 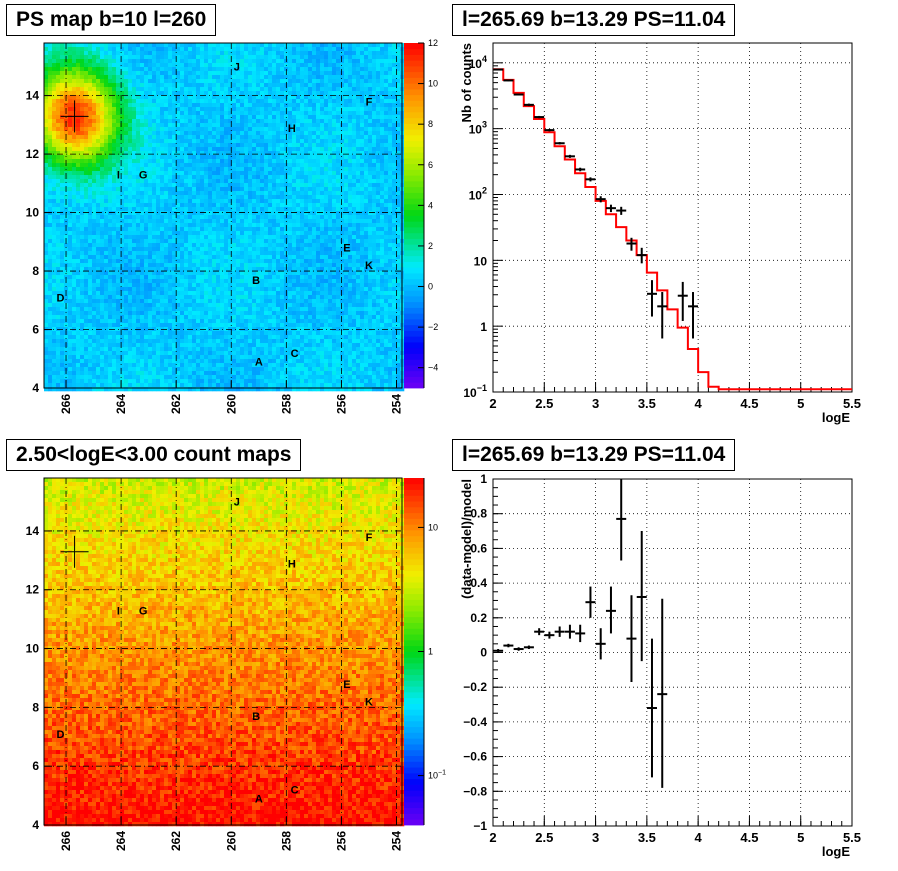 I want to click on colorbar-tick-label: 8, so click(x=430, y=124).